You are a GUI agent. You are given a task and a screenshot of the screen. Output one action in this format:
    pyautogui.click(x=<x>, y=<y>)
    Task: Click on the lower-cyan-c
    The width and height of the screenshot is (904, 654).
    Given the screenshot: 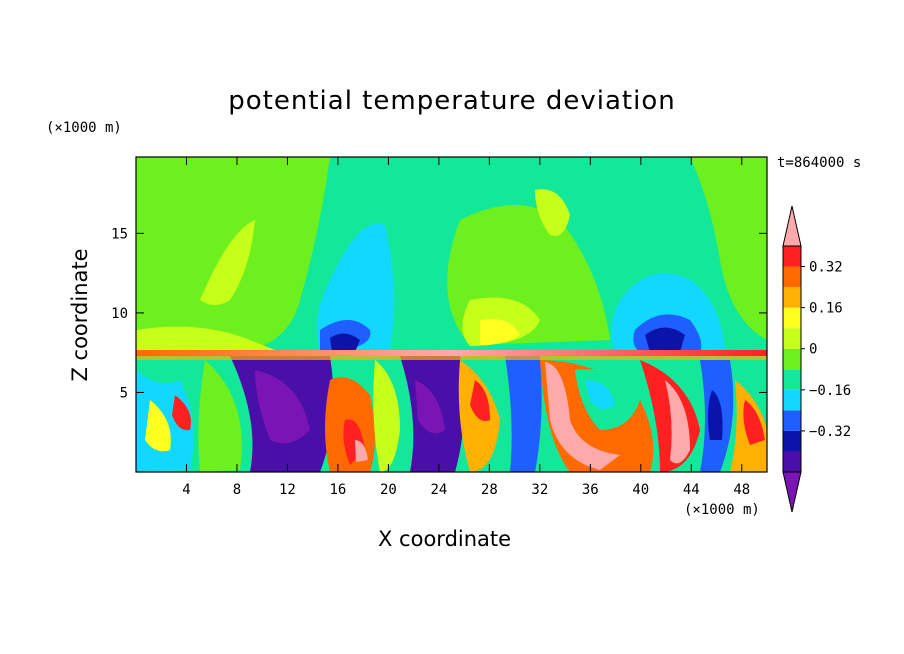 What is the action you would take?
    pyautogui.click(x=600, y=394)
    